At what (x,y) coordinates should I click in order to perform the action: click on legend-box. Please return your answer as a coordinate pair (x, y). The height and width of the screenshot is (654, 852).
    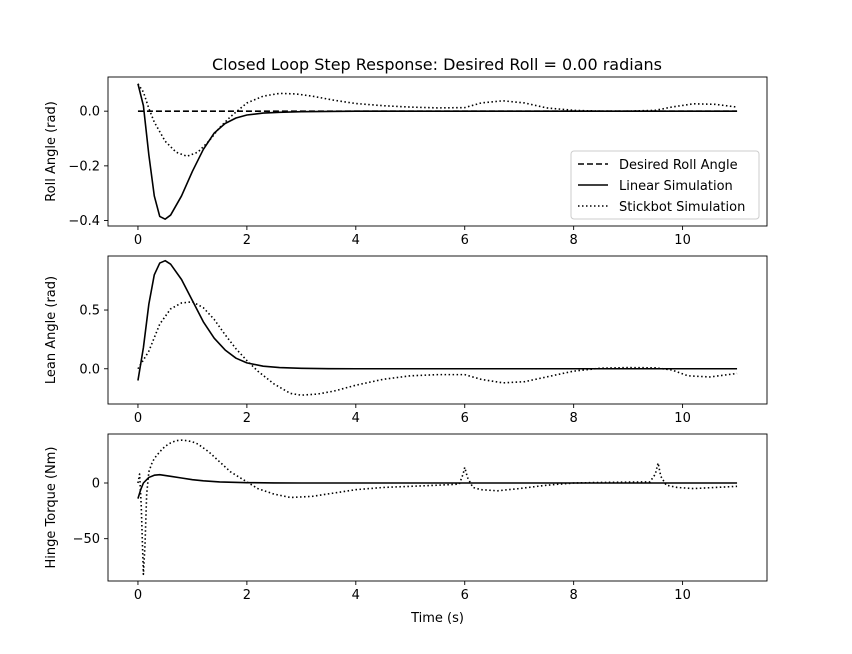
    Looking at the image, I should click on (665, 185).